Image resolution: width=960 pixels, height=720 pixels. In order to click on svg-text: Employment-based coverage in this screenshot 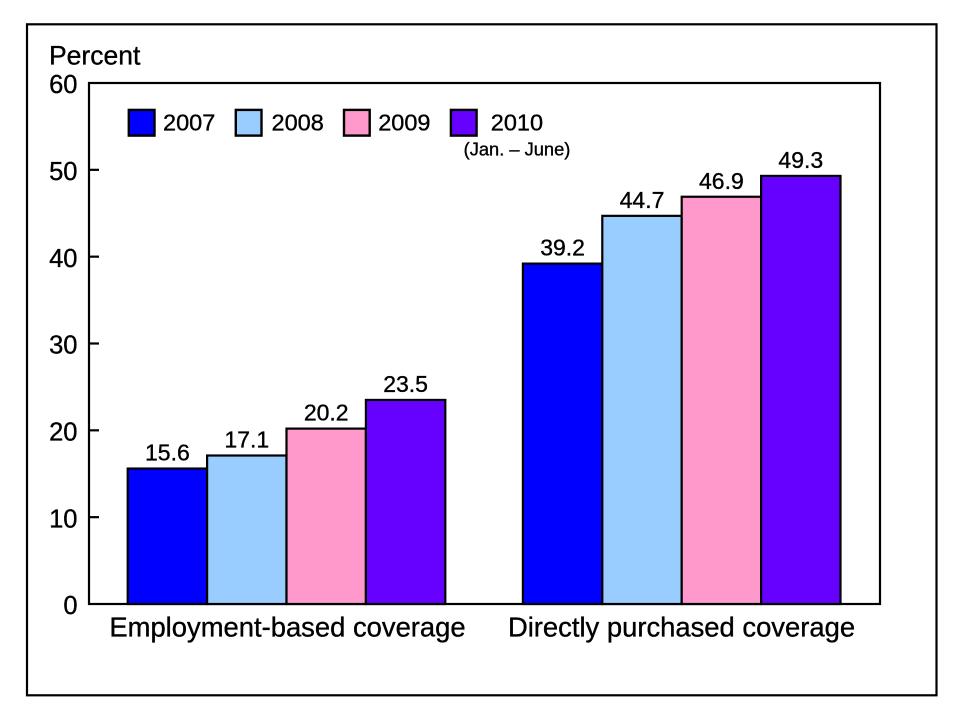, I will do `click(287, 626)`.